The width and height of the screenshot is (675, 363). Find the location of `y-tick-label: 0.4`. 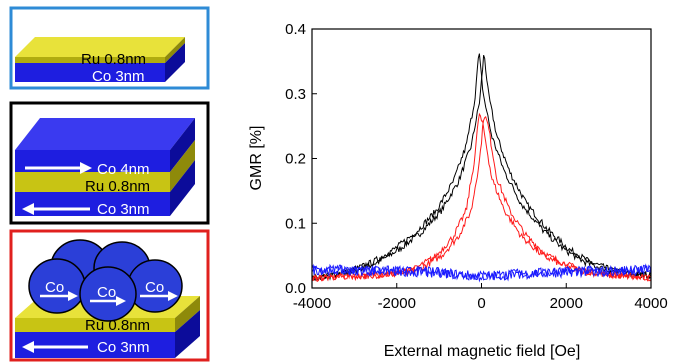

y-tick-label: 0.4 is located at coordinates (295, 29).